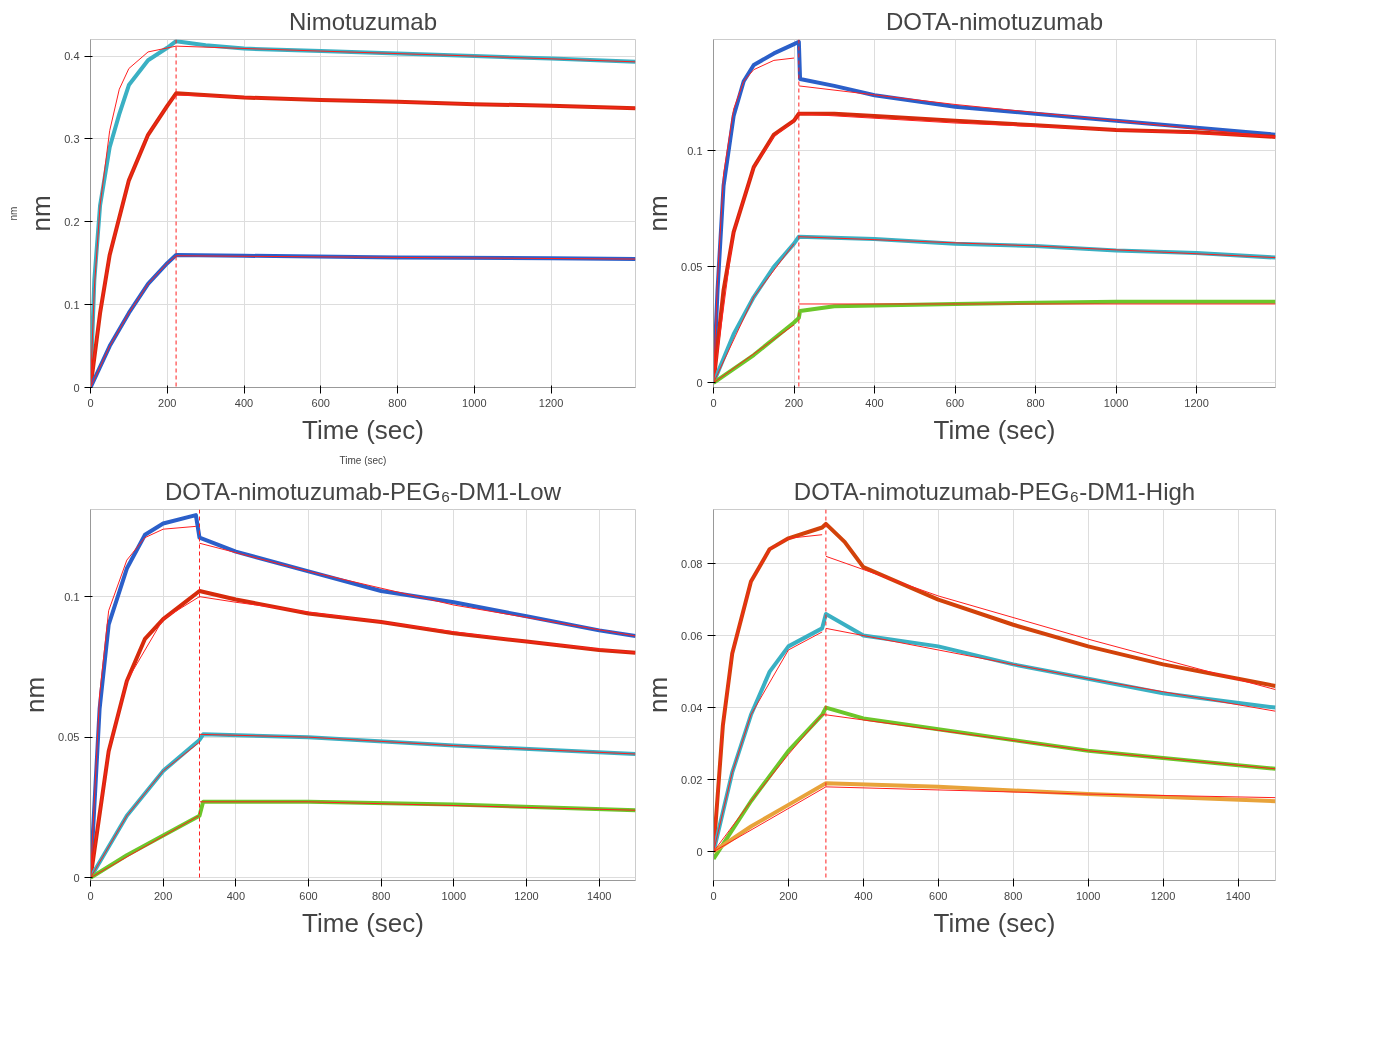 This screenshot has height=1042, width=1398. Describe the element at coordinates (72, 221) in the screenshot. I see `y-tick-label: 0.2` at that location.